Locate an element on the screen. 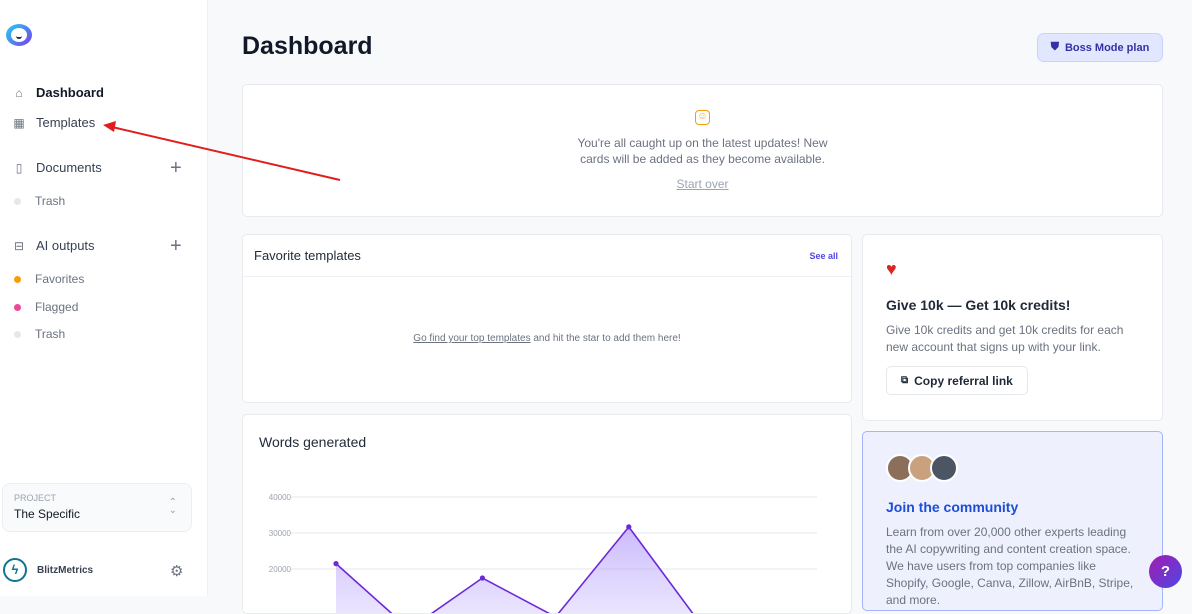  sidebar-item-flagged: Flagged is located at coordinates (46, 307).